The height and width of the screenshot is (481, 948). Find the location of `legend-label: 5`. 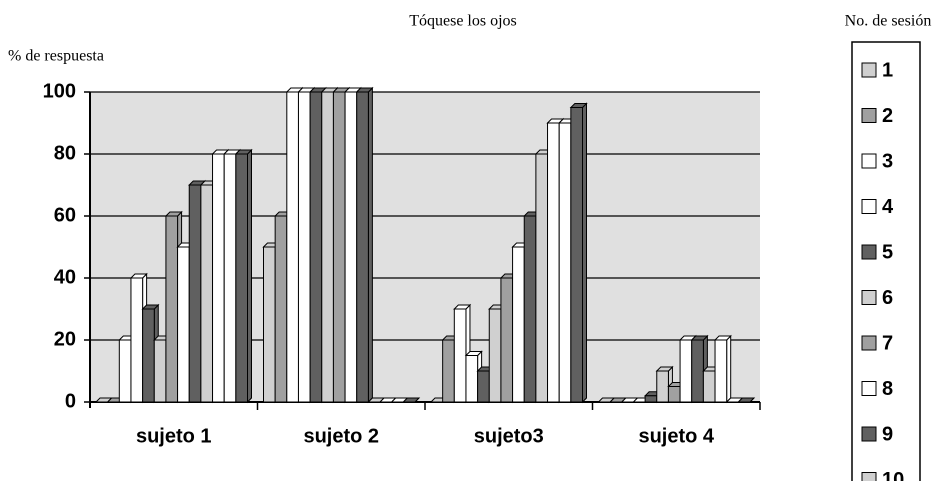

legend-label: 5 is located at coordinates (887, 252).